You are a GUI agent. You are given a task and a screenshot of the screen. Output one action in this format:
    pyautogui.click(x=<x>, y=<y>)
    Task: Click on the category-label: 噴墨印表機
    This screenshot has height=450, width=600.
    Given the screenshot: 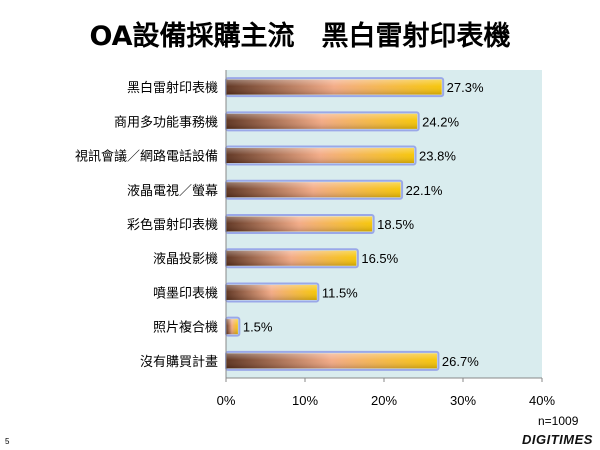 What is the action you would take?
    pyautogui.click(x=185, y=293)
    